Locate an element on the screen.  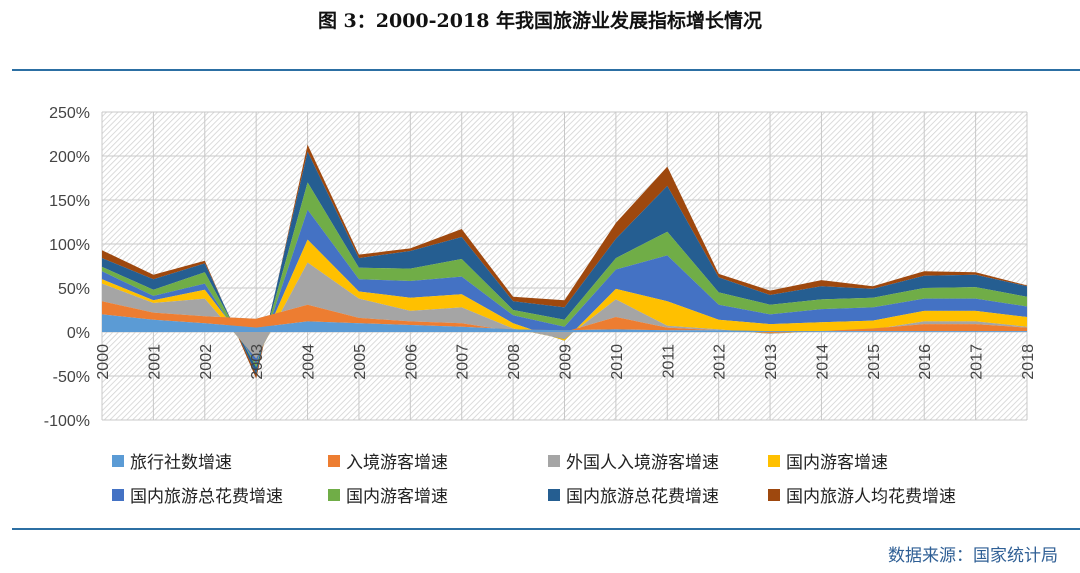
y-tick-label: 0% is located at coordinates (78, 333).